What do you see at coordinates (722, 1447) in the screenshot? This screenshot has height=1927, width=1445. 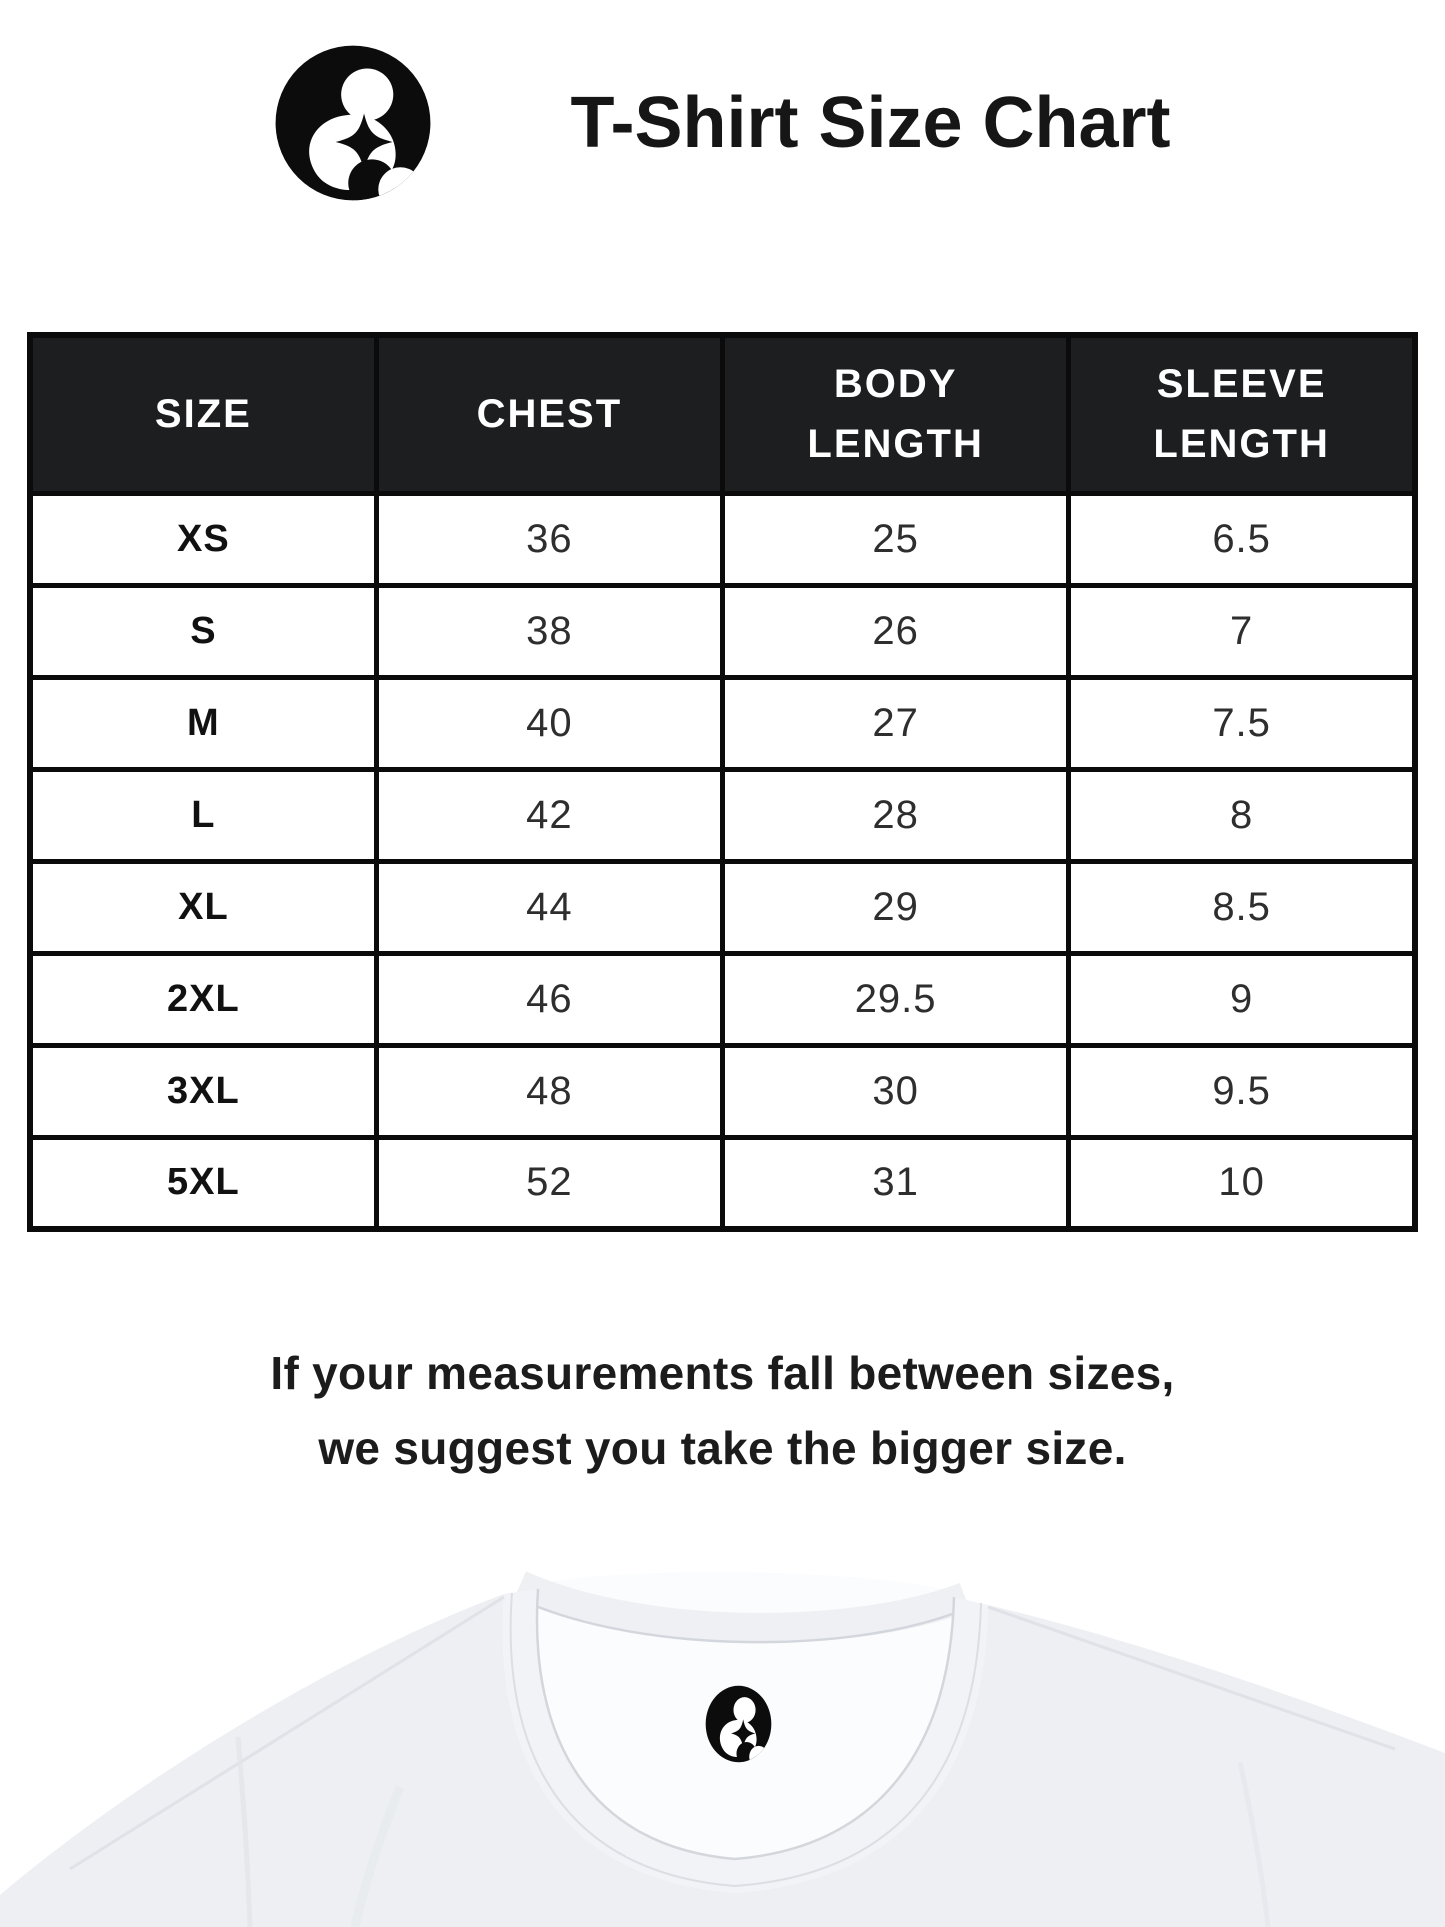 I see `sizing-note-line2: we suggest you take the bigger size.` at bounding box center [722, 1447].